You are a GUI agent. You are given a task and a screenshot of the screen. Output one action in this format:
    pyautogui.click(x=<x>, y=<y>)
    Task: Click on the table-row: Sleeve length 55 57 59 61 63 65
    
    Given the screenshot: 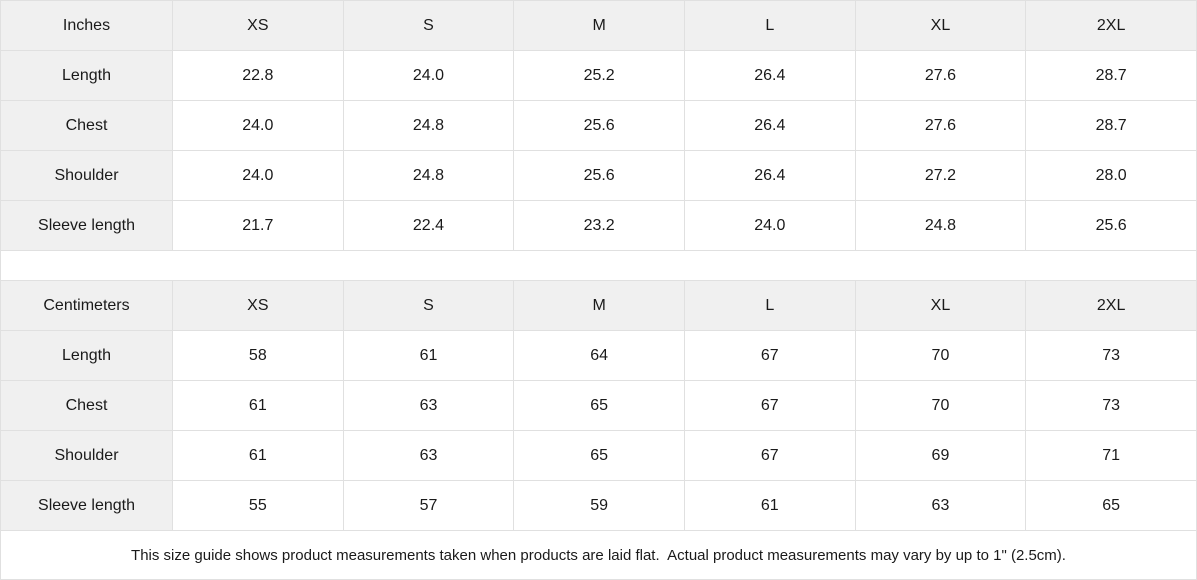 What is the action you would take?
    pyautogui.click(x=598, y=505)
    